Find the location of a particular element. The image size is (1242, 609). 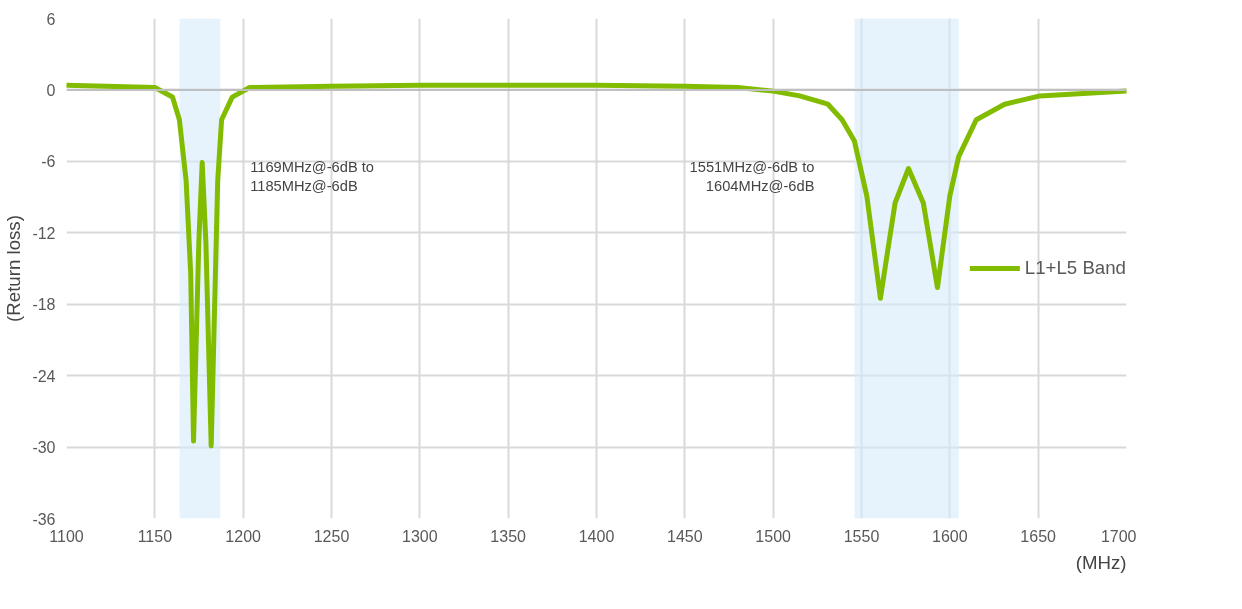

x-tick-label: 1250 is located at coordinates (331, 536).